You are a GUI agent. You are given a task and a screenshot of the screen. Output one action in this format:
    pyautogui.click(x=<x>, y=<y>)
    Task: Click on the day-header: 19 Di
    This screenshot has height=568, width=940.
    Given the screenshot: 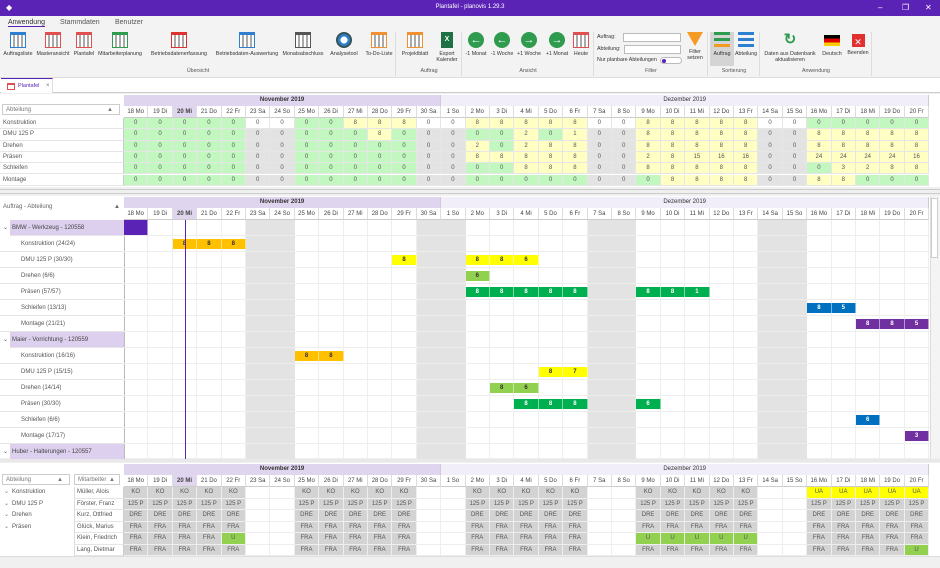 What is the action you would take?
    pyautogui.click(x=160, y=481)
    